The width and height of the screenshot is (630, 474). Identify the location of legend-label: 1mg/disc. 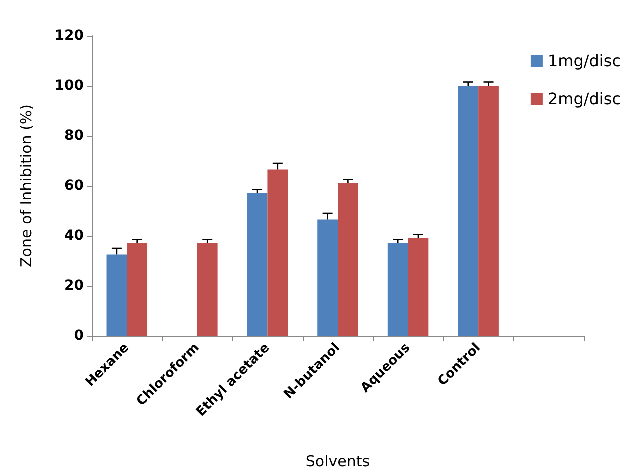
(584, 61).